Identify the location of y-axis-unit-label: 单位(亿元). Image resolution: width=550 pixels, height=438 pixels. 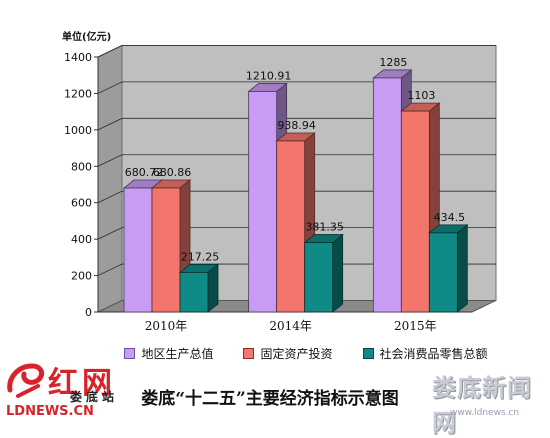
(86, 36).